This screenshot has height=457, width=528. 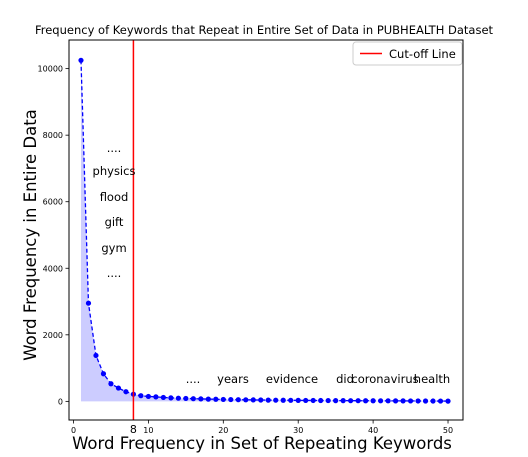 What do you see at coordinates (233, 379) in the screenshot?
I see `annotation-right-word: years` at bounding box center [233, 379].